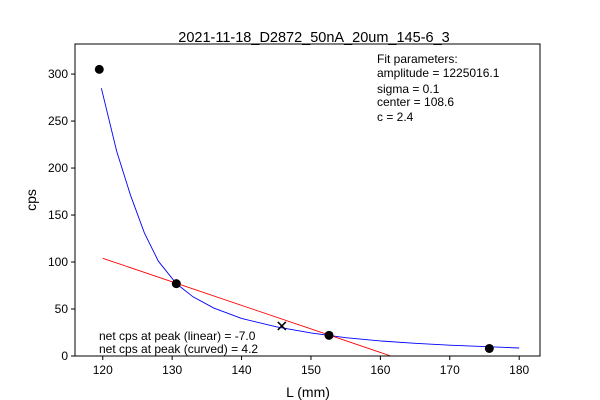 The width and height of the screenshot is (600, 400). I want to click on peak-marker, so click(282, 326).